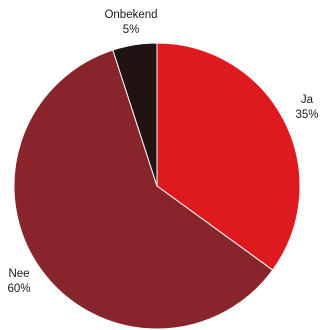 This screenshot has height=330, width=321. I want to click on slice-label-ja: Ja, so click(307, 100).